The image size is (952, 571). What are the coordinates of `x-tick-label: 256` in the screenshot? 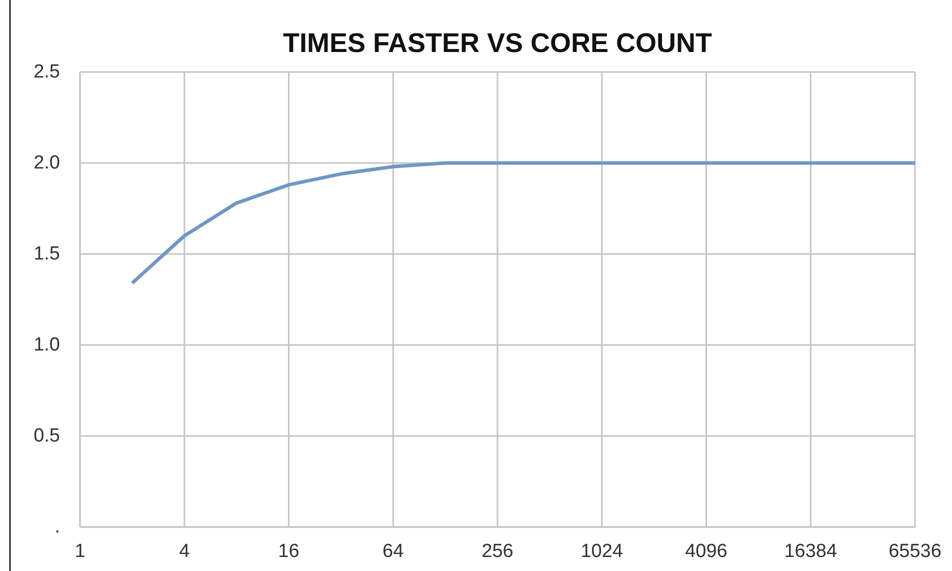 It's located at (498, 551).